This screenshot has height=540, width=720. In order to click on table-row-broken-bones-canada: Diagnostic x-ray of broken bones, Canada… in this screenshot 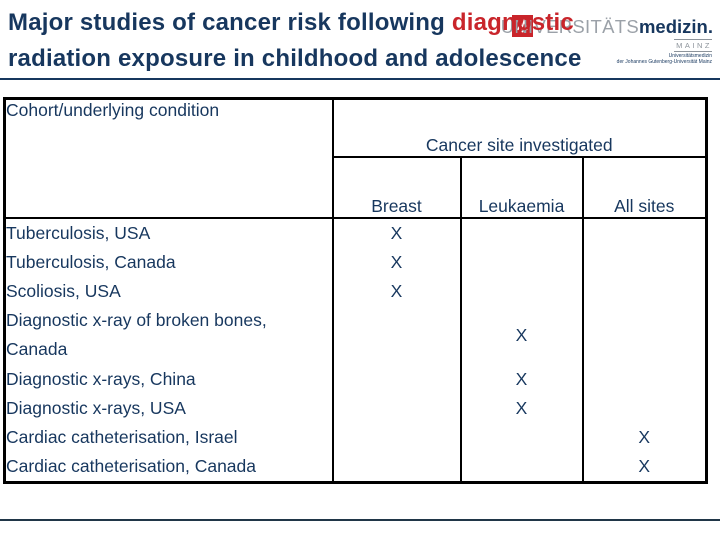, I will do `click(355, 335)`.